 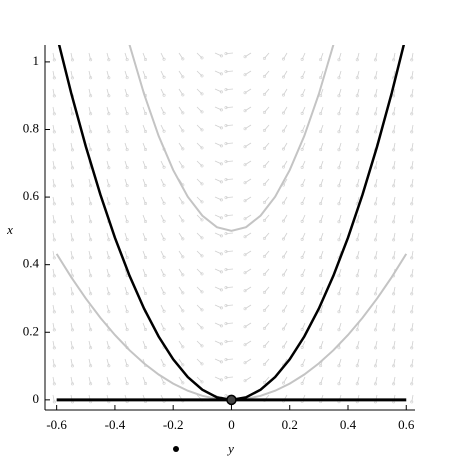 I want to click on x-axis-label: y, so click(x=230, y=448).